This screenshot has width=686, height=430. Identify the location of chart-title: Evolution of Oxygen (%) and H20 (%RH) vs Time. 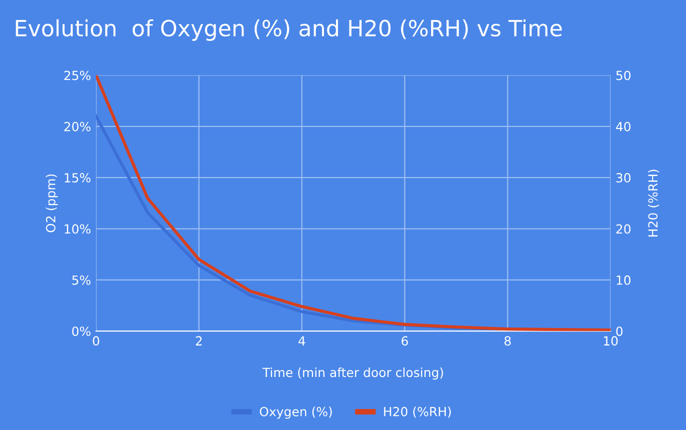
(289, 30).